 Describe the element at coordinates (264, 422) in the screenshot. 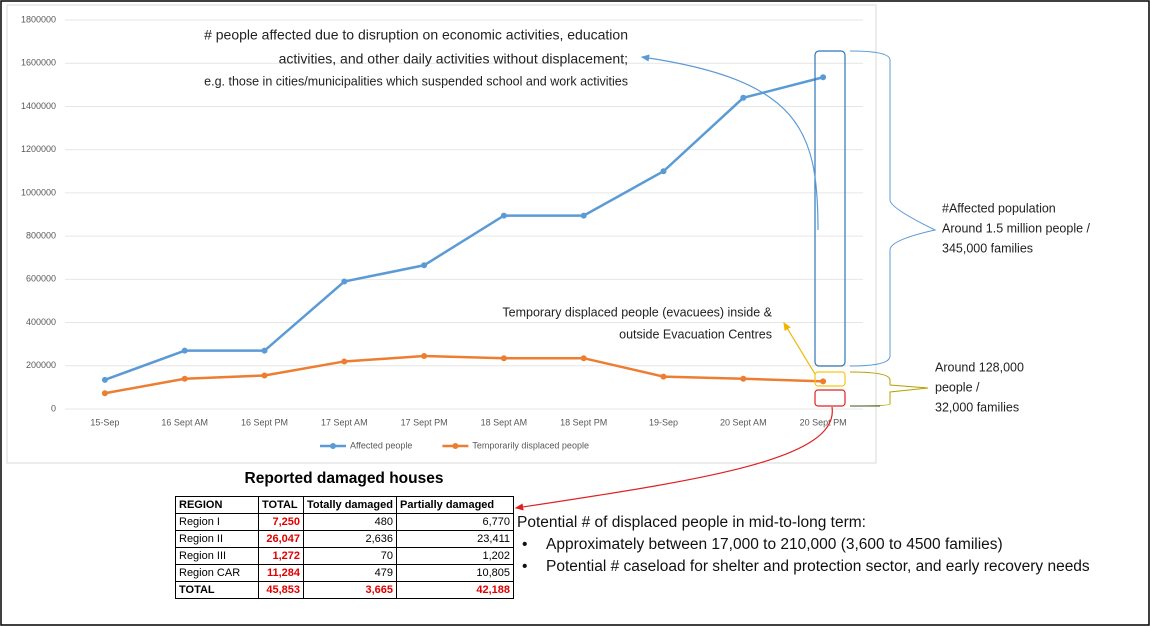

I see `x-tick-label: 16 Sept PM` at that location.